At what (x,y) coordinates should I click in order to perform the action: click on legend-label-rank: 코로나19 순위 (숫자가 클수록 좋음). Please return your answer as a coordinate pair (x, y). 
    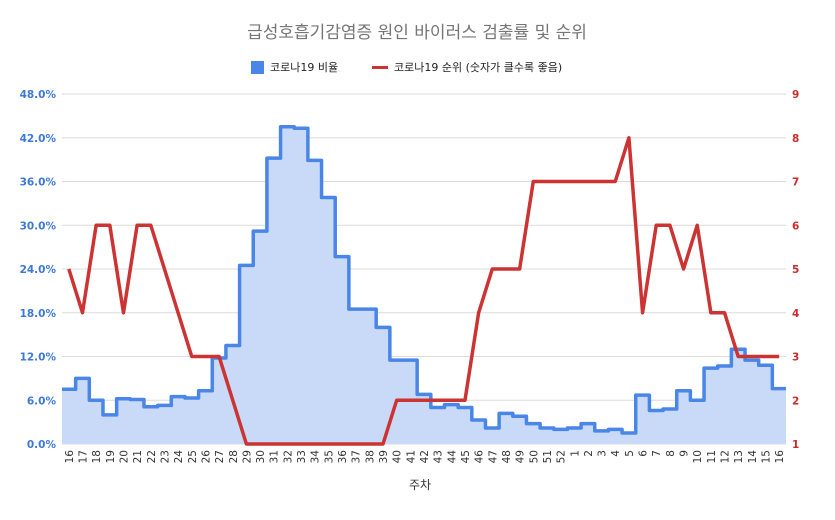
    Looking at the image, I should click on (478, 67).